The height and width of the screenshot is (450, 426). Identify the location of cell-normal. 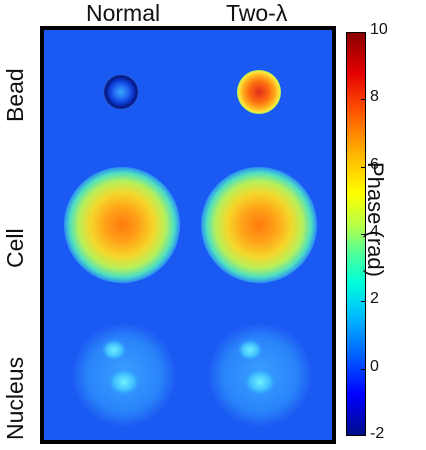
(122, 225).